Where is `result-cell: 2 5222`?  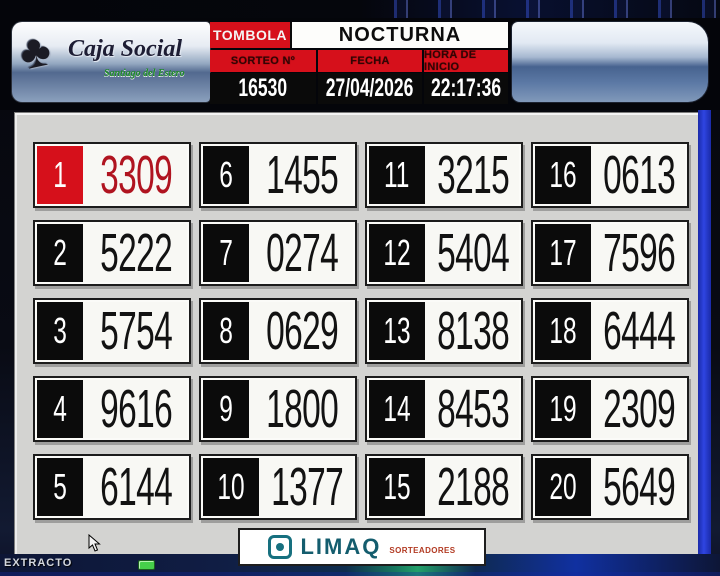
result-cell: 2 5222 is located at coordinates (112, 253).